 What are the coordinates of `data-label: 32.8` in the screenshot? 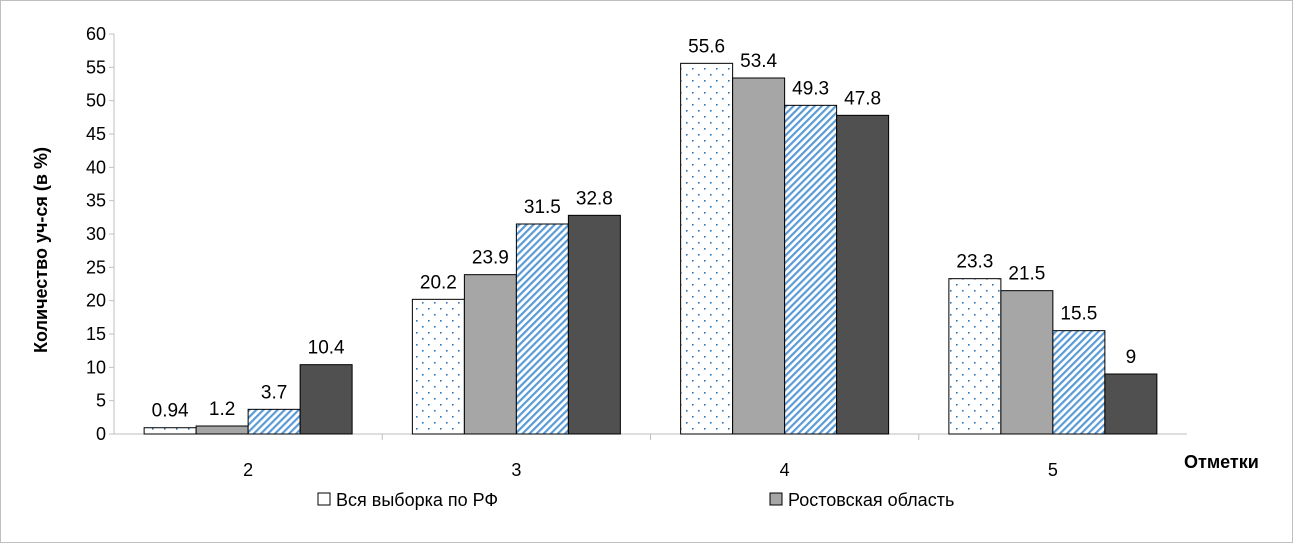 It's located at (594, 198).